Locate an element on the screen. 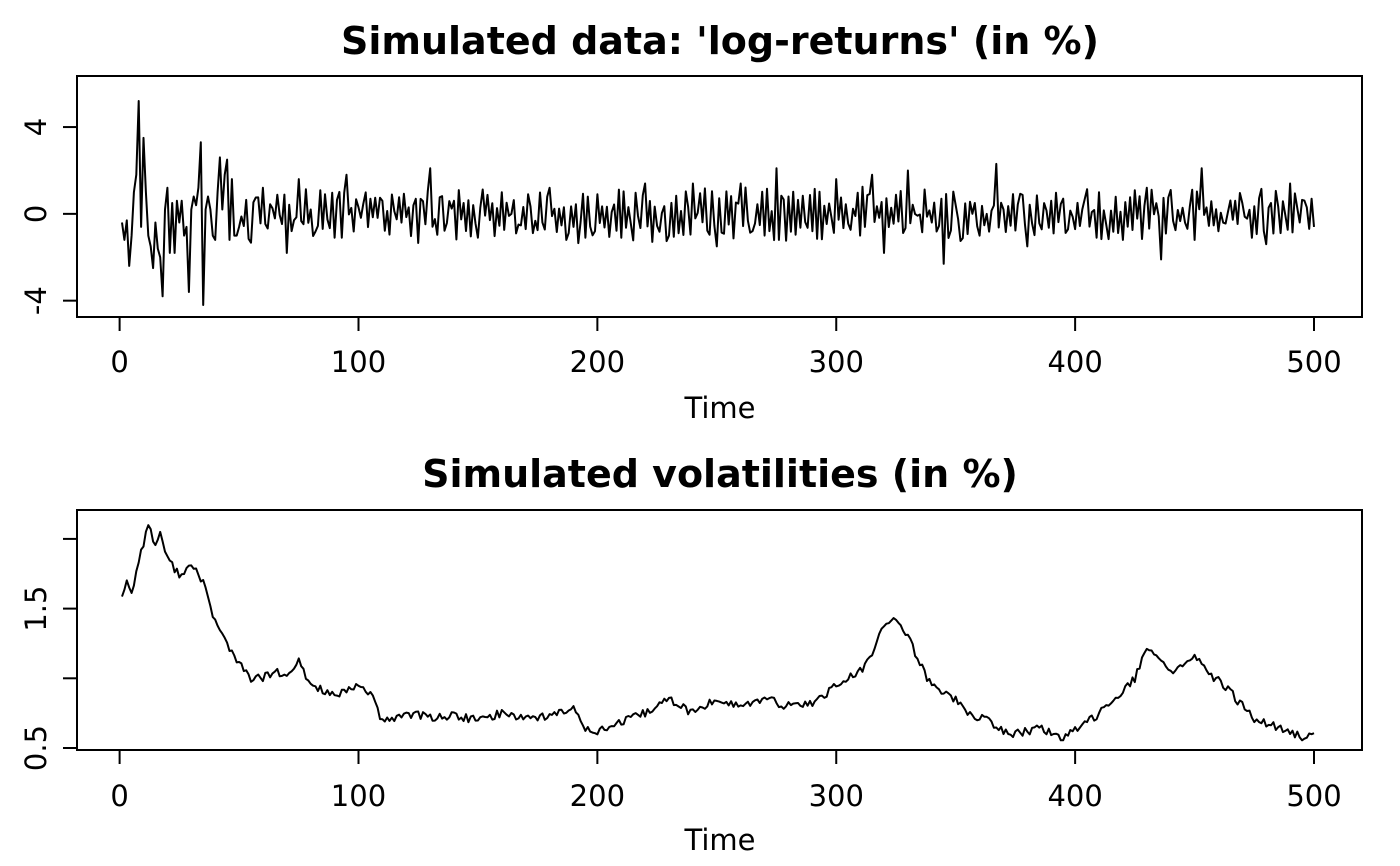 Image resolution: width=1400 pixels, height=866 pixels. volatilities-x-axis: 0 100 200 300 400 500 is located at coordinates (726, 781).